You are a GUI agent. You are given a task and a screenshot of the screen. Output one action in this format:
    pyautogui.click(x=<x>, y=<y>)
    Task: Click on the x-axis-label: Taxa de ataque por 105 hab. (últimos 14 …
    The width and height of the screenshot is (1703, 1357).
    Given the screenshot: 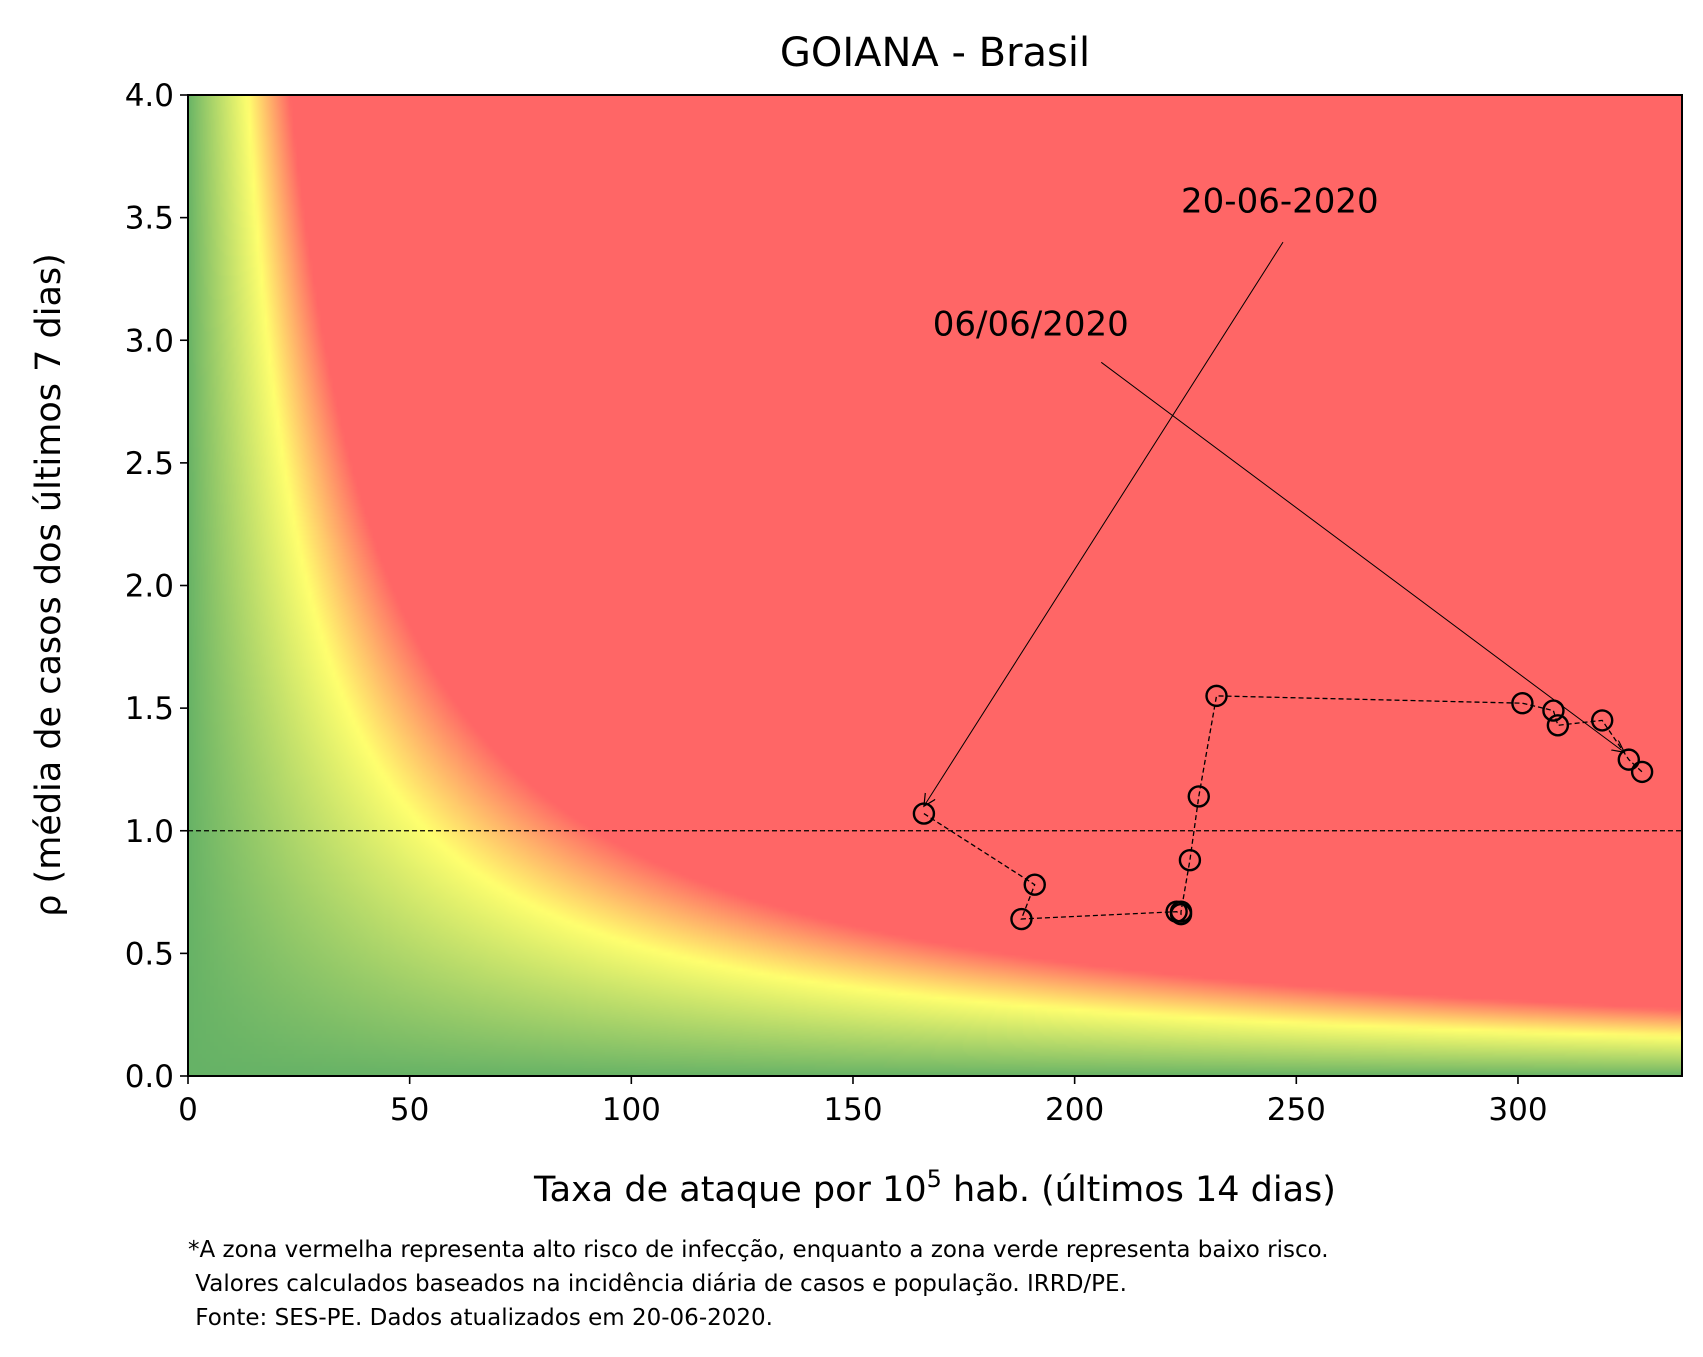 What is the action you would take?
    pyautogui.click(x=934, y=1187)
    